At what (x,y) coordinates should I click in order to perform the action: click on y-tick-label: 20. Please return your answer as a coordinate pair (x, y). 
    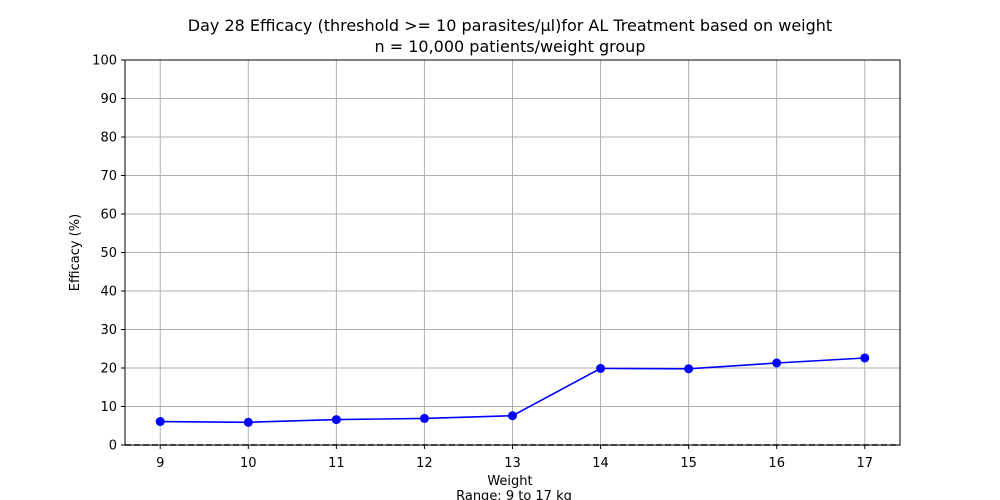
    Looking at the image, I should click on (108, 369).